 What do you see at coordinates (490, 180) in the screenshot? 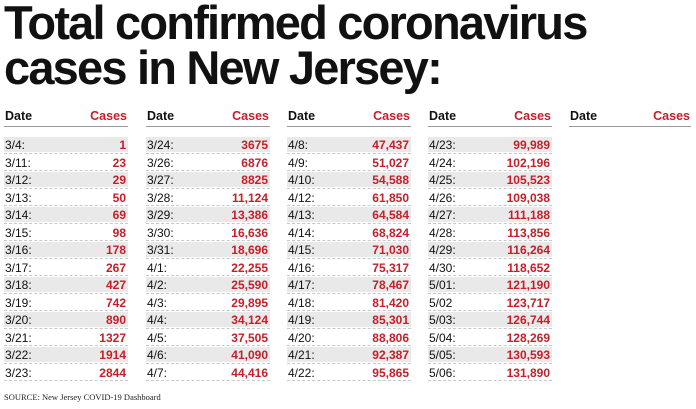
I see `table-row: 4/25: 105,523` at bounding box center [490, 180].